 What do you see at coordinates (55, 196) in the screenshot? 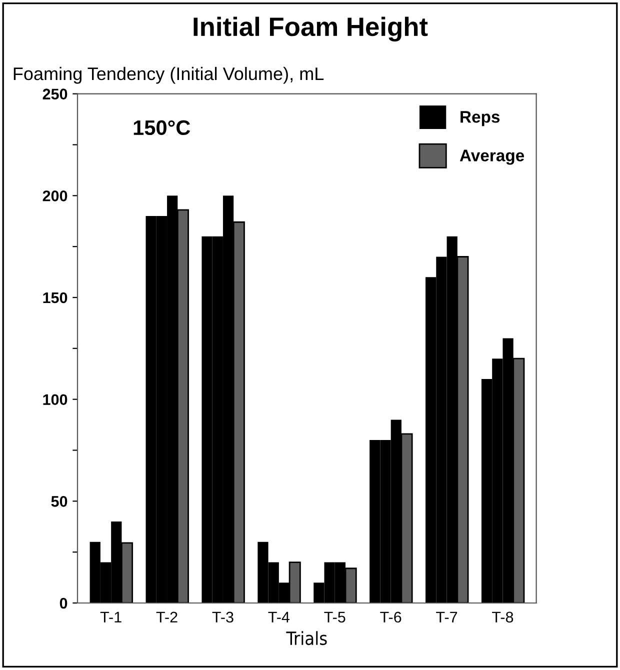
I see `y-tick-label: 200` at bounding box center [55, 196].